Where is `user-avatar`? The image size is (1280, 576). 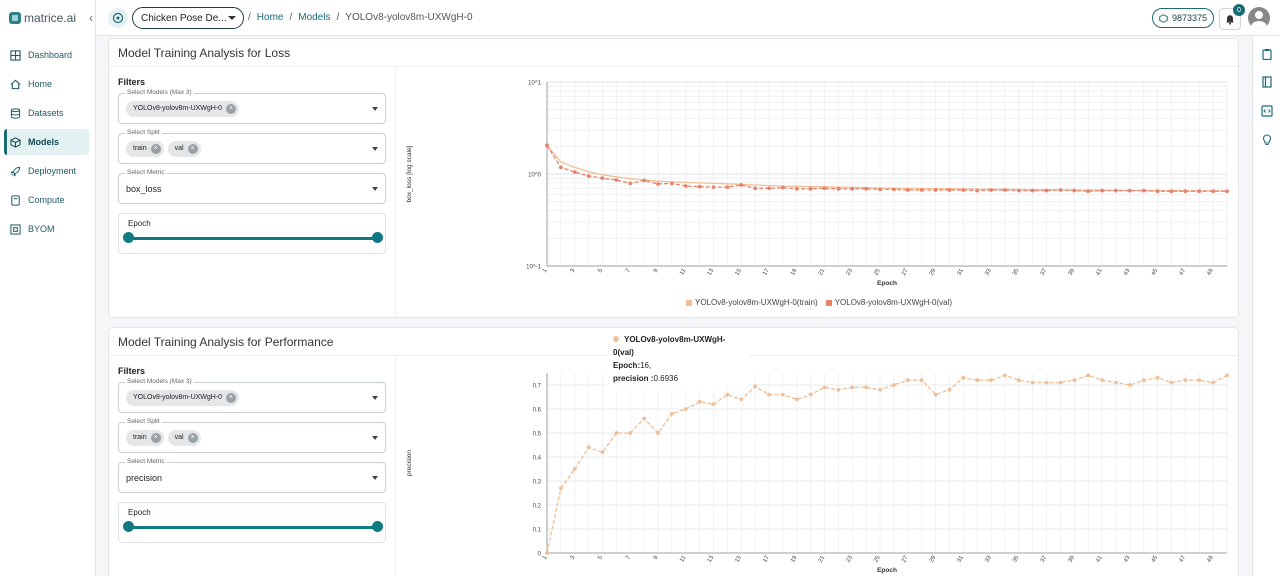 user-avatar is located at coordinates (1259, 18).